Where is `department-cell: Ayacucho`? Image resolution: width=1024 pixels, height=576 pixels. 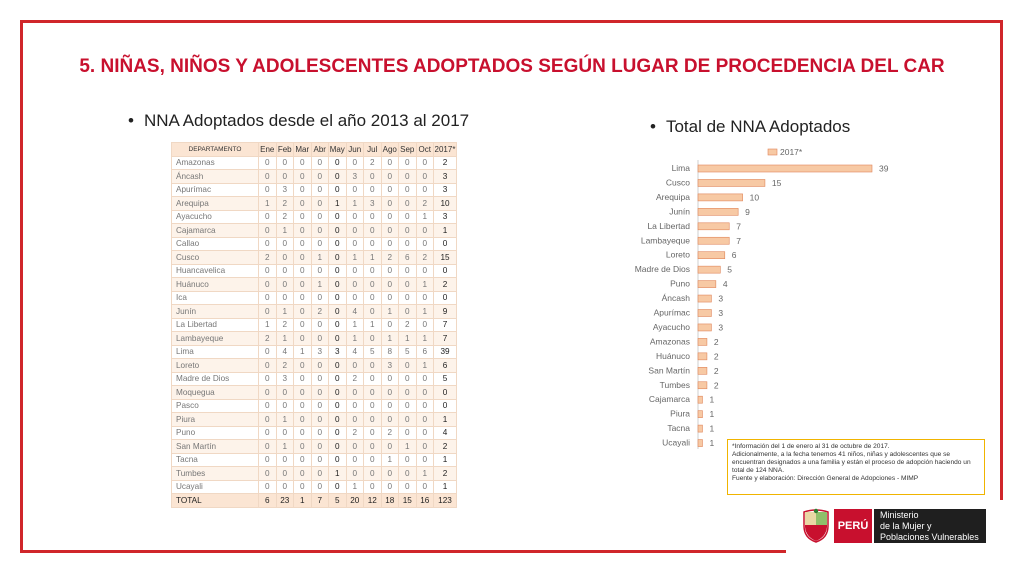
department-cell: Ayacucho is located at coordinates (215, 216).